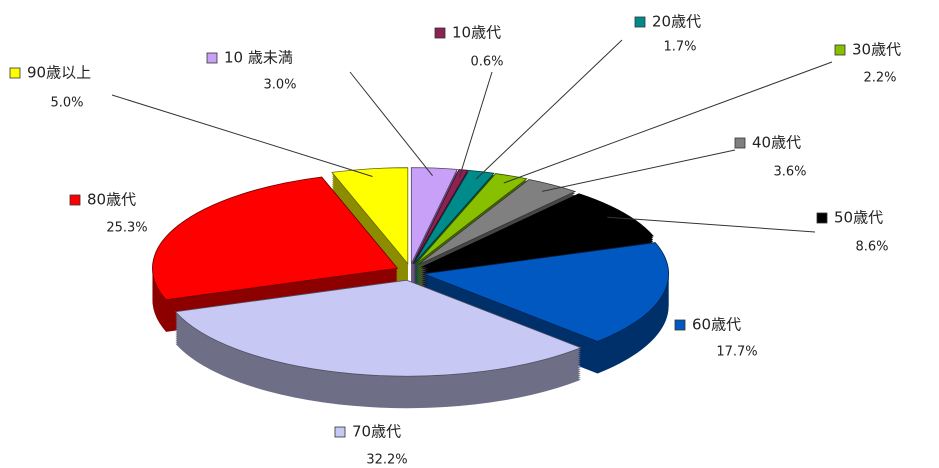 This screenshot has height=468, width=939. What do you see at coordinates (876, 50) in the screenshot?
I see `category-label: 30歳代` at bounding box center [876, 50].